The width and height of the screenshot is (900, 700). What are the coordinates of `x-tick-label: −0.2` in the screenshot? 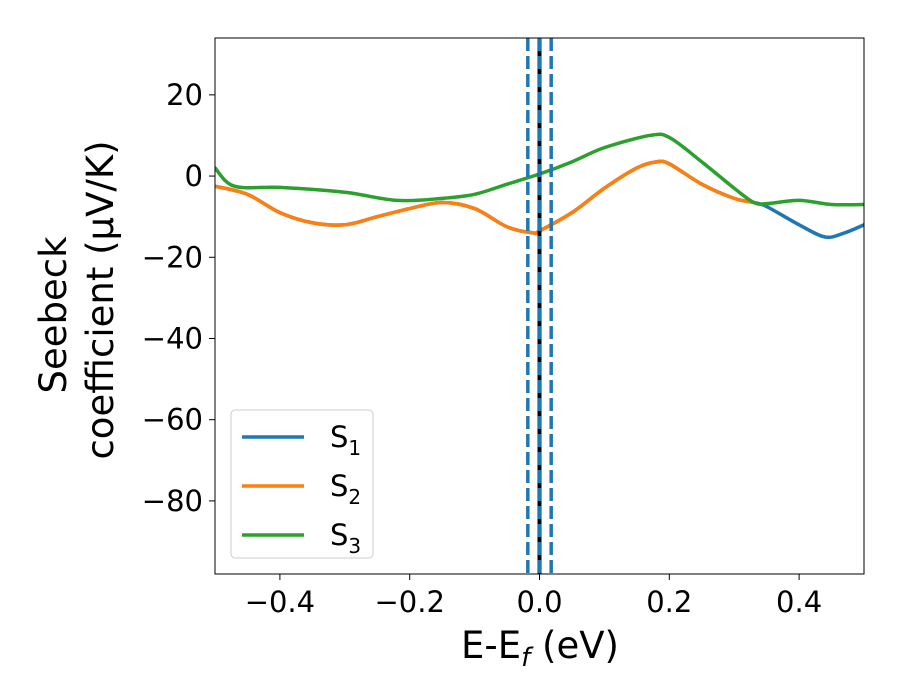 It's located at (409, 602).